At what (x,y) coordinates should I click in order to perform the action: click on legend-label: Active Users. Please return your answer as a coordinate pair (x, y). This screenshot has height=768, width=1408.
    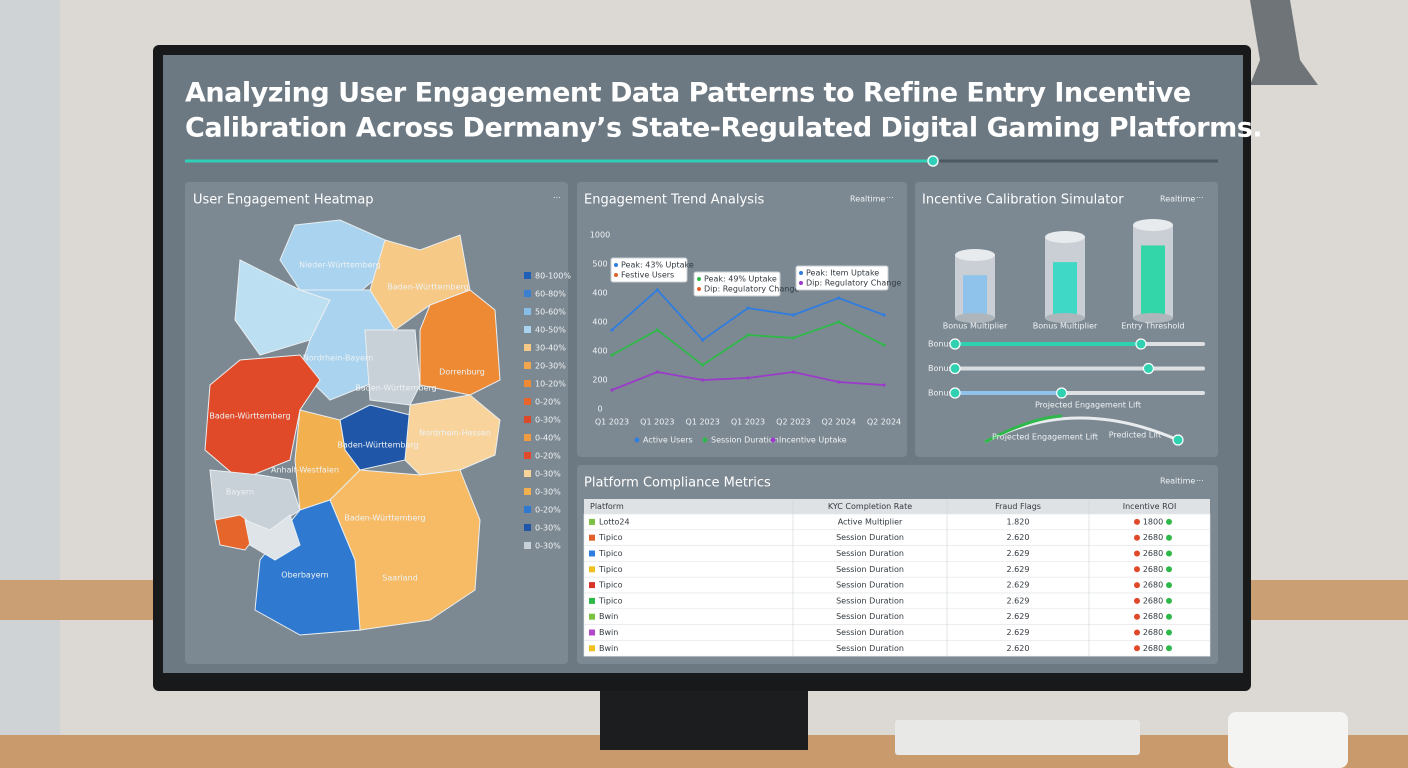
    Looking at the image, I should click on (668, 440).